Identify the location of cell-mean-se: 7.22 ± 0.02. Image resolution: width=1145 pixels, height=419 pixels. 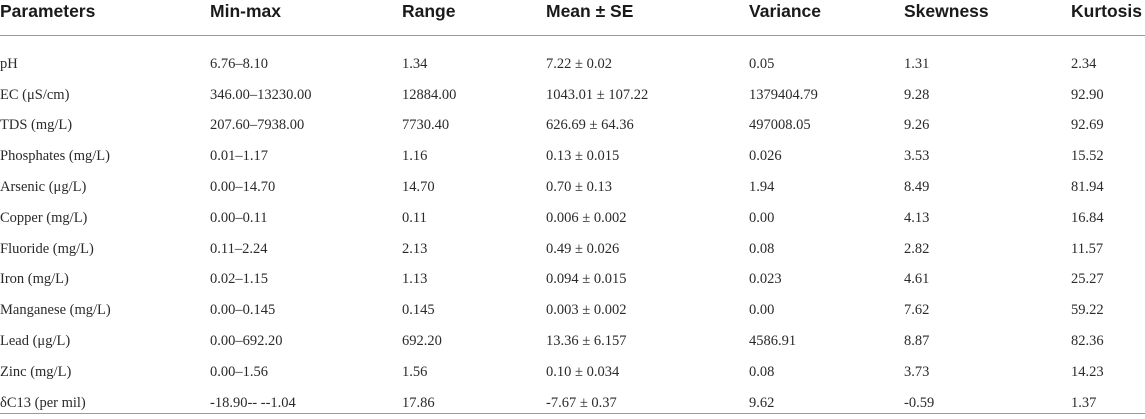
(579, 63).